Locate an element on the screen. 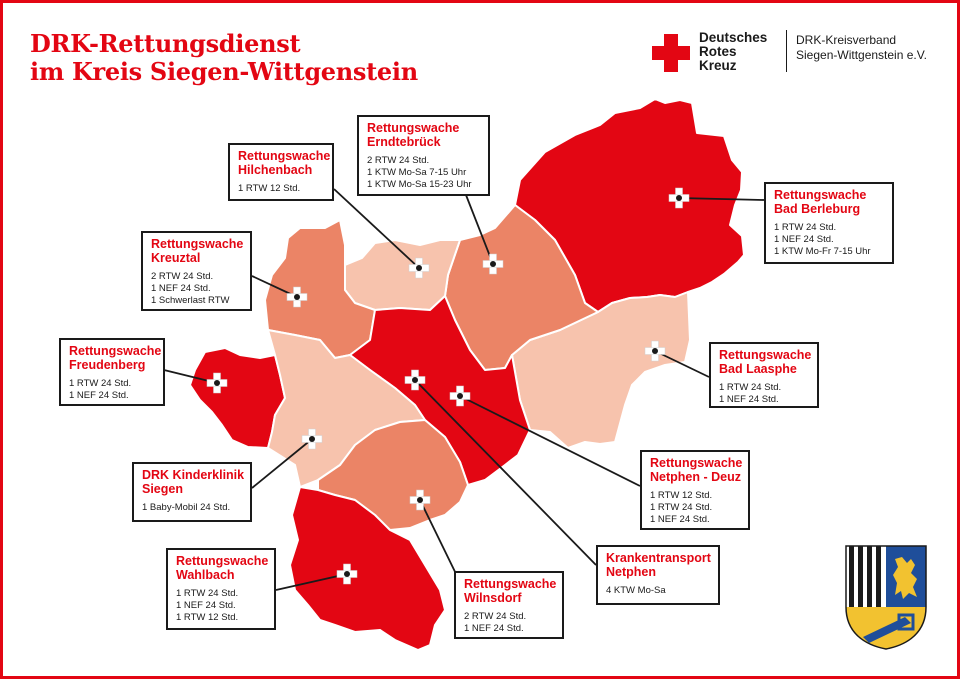 The width and height of the screenshot is (960, 679). logo-line-2: Rotes is located at coordinates (718, 51).